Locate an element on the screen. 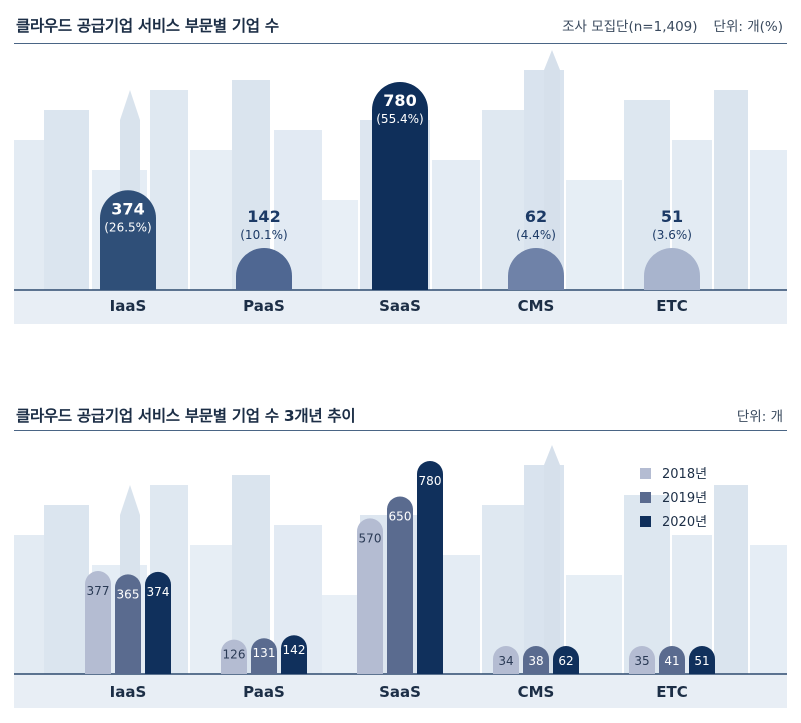  bar-percent-label: (55.4%) is located at coordinates (399, 119).